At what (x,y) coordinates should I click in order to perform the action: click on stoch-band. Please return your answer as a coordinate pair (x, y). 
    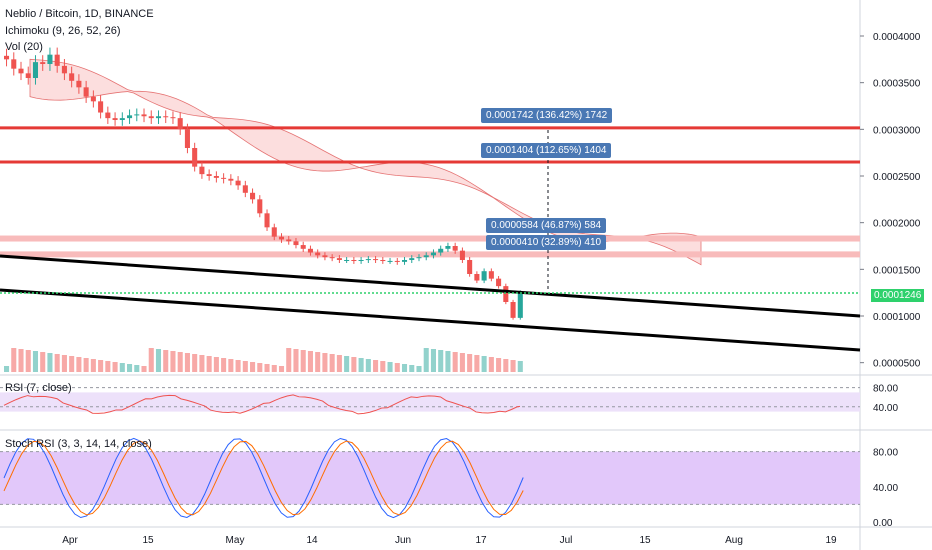
    Looking at the image, I should click on (430, 478).